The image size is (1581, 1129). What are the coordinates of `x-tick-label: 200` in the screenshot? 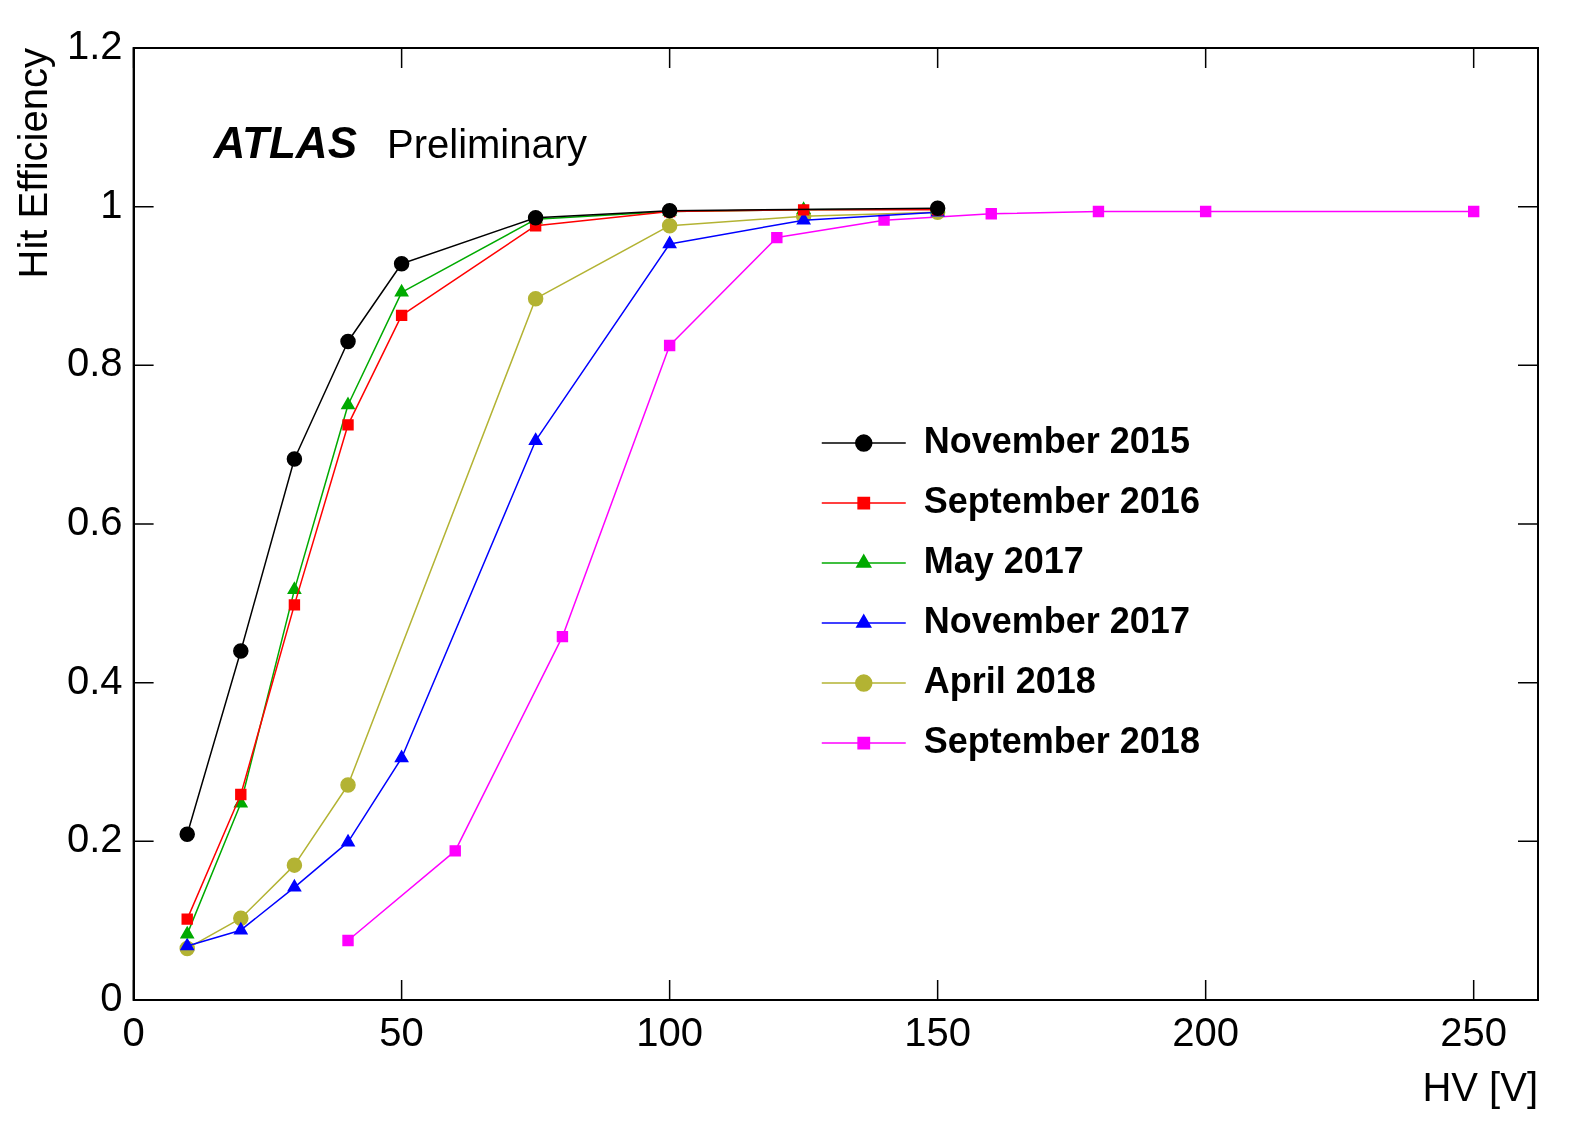 It's located at (1206, 1032).